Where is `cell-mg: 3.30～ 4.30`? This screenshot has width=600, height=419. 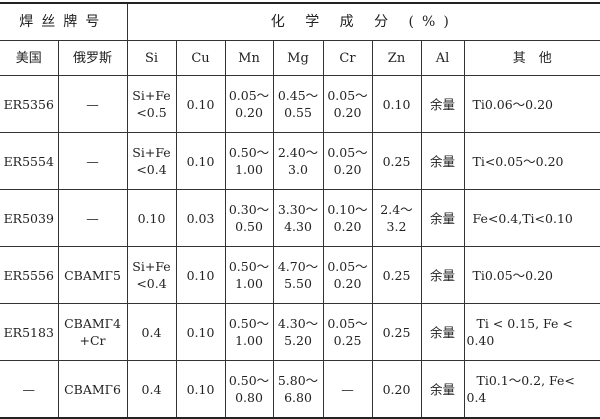 cell-mg: 3.30～ 4.30 is located at coordinates (298, 218).